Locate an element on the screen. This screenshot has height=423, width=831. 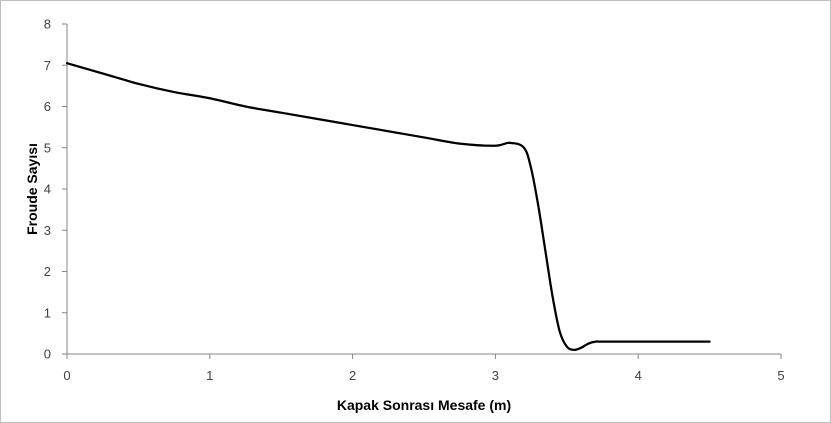
x-tick-label: 4 is located at coordinates (638, 375).